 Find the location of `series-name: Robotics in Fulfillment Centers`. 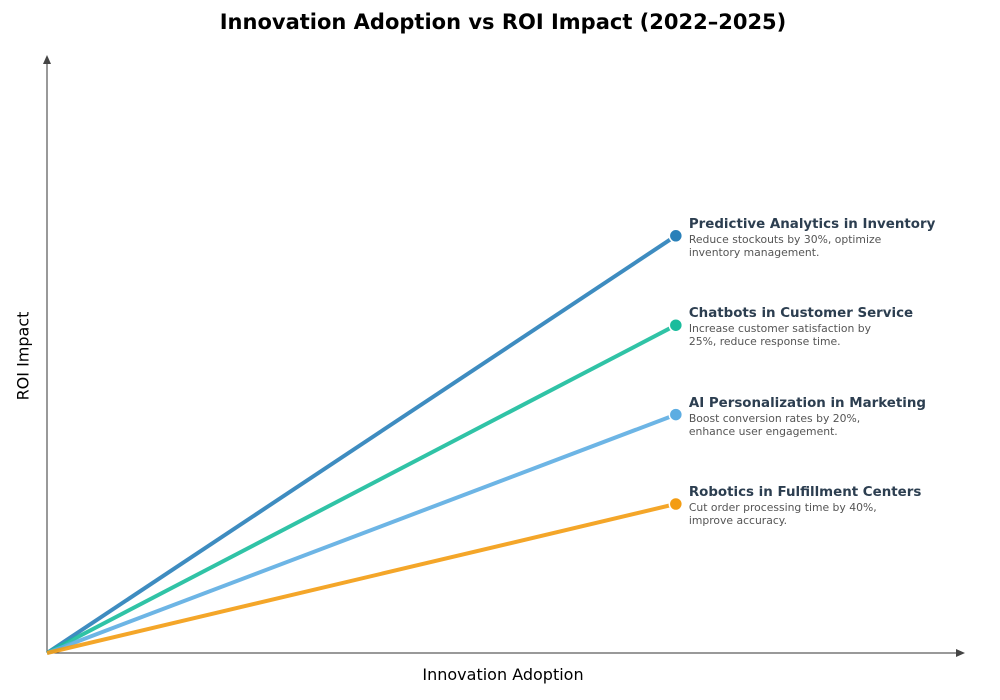

series-name: Robotics in Fulfillment Centers is located at coordinates (805, 492).